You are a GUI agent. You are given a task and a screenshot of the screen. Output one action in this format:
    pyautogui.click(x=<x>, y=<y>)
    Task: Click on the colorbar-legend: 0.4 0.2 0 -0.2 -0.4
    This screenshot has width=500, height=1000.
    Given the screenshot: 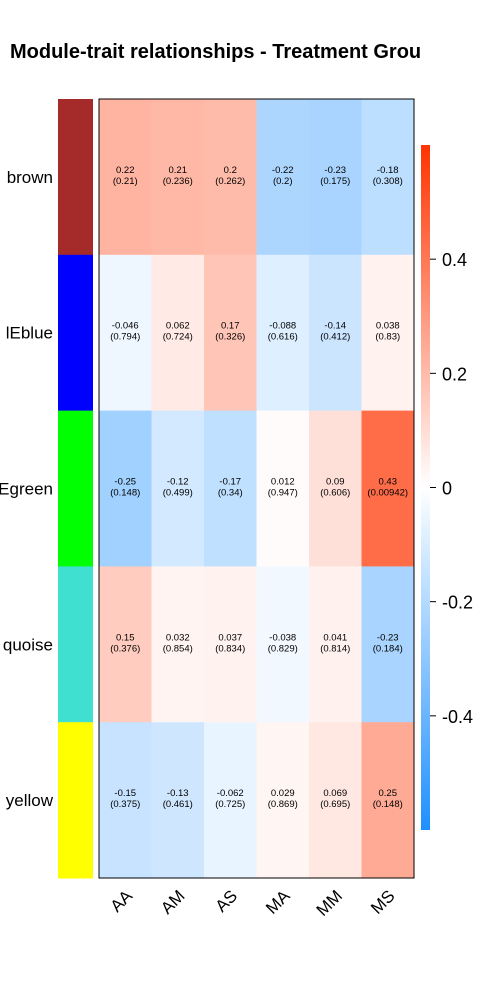 What is the action you would take?
    pyautogui.click(x=447, y=487)
    